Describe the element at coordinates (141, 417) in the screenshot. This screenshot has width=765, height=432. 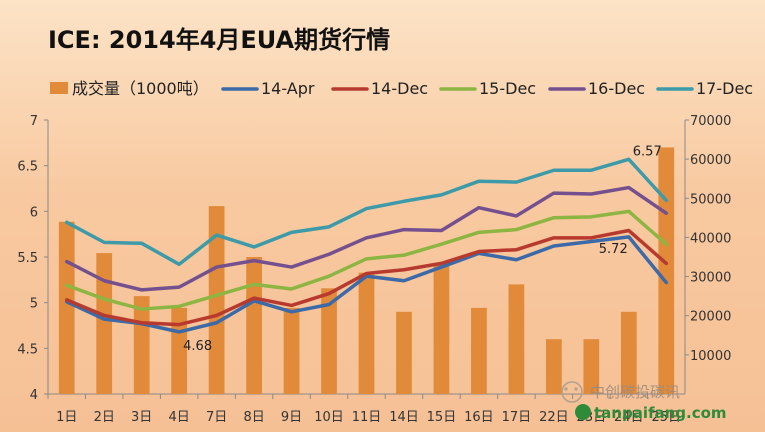
I see `x-tick-label: 3日` at that location.